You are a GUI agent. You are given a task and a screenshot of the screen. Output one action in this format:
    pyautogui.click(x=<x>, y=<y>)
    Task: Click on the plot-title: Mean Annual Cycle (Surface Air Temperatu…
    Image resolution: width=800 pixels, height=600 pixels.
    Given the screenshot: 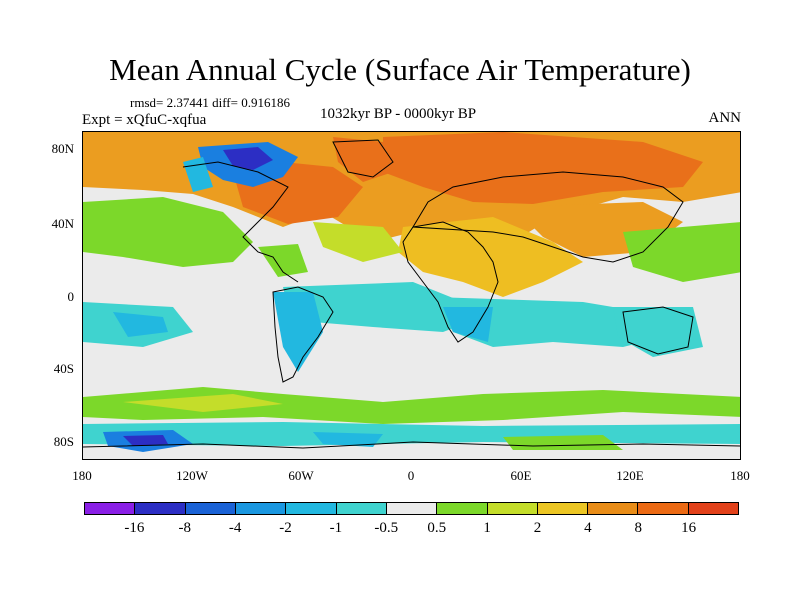 What is the action you would take?
    pyautogui.click(x=400, y=69)
    